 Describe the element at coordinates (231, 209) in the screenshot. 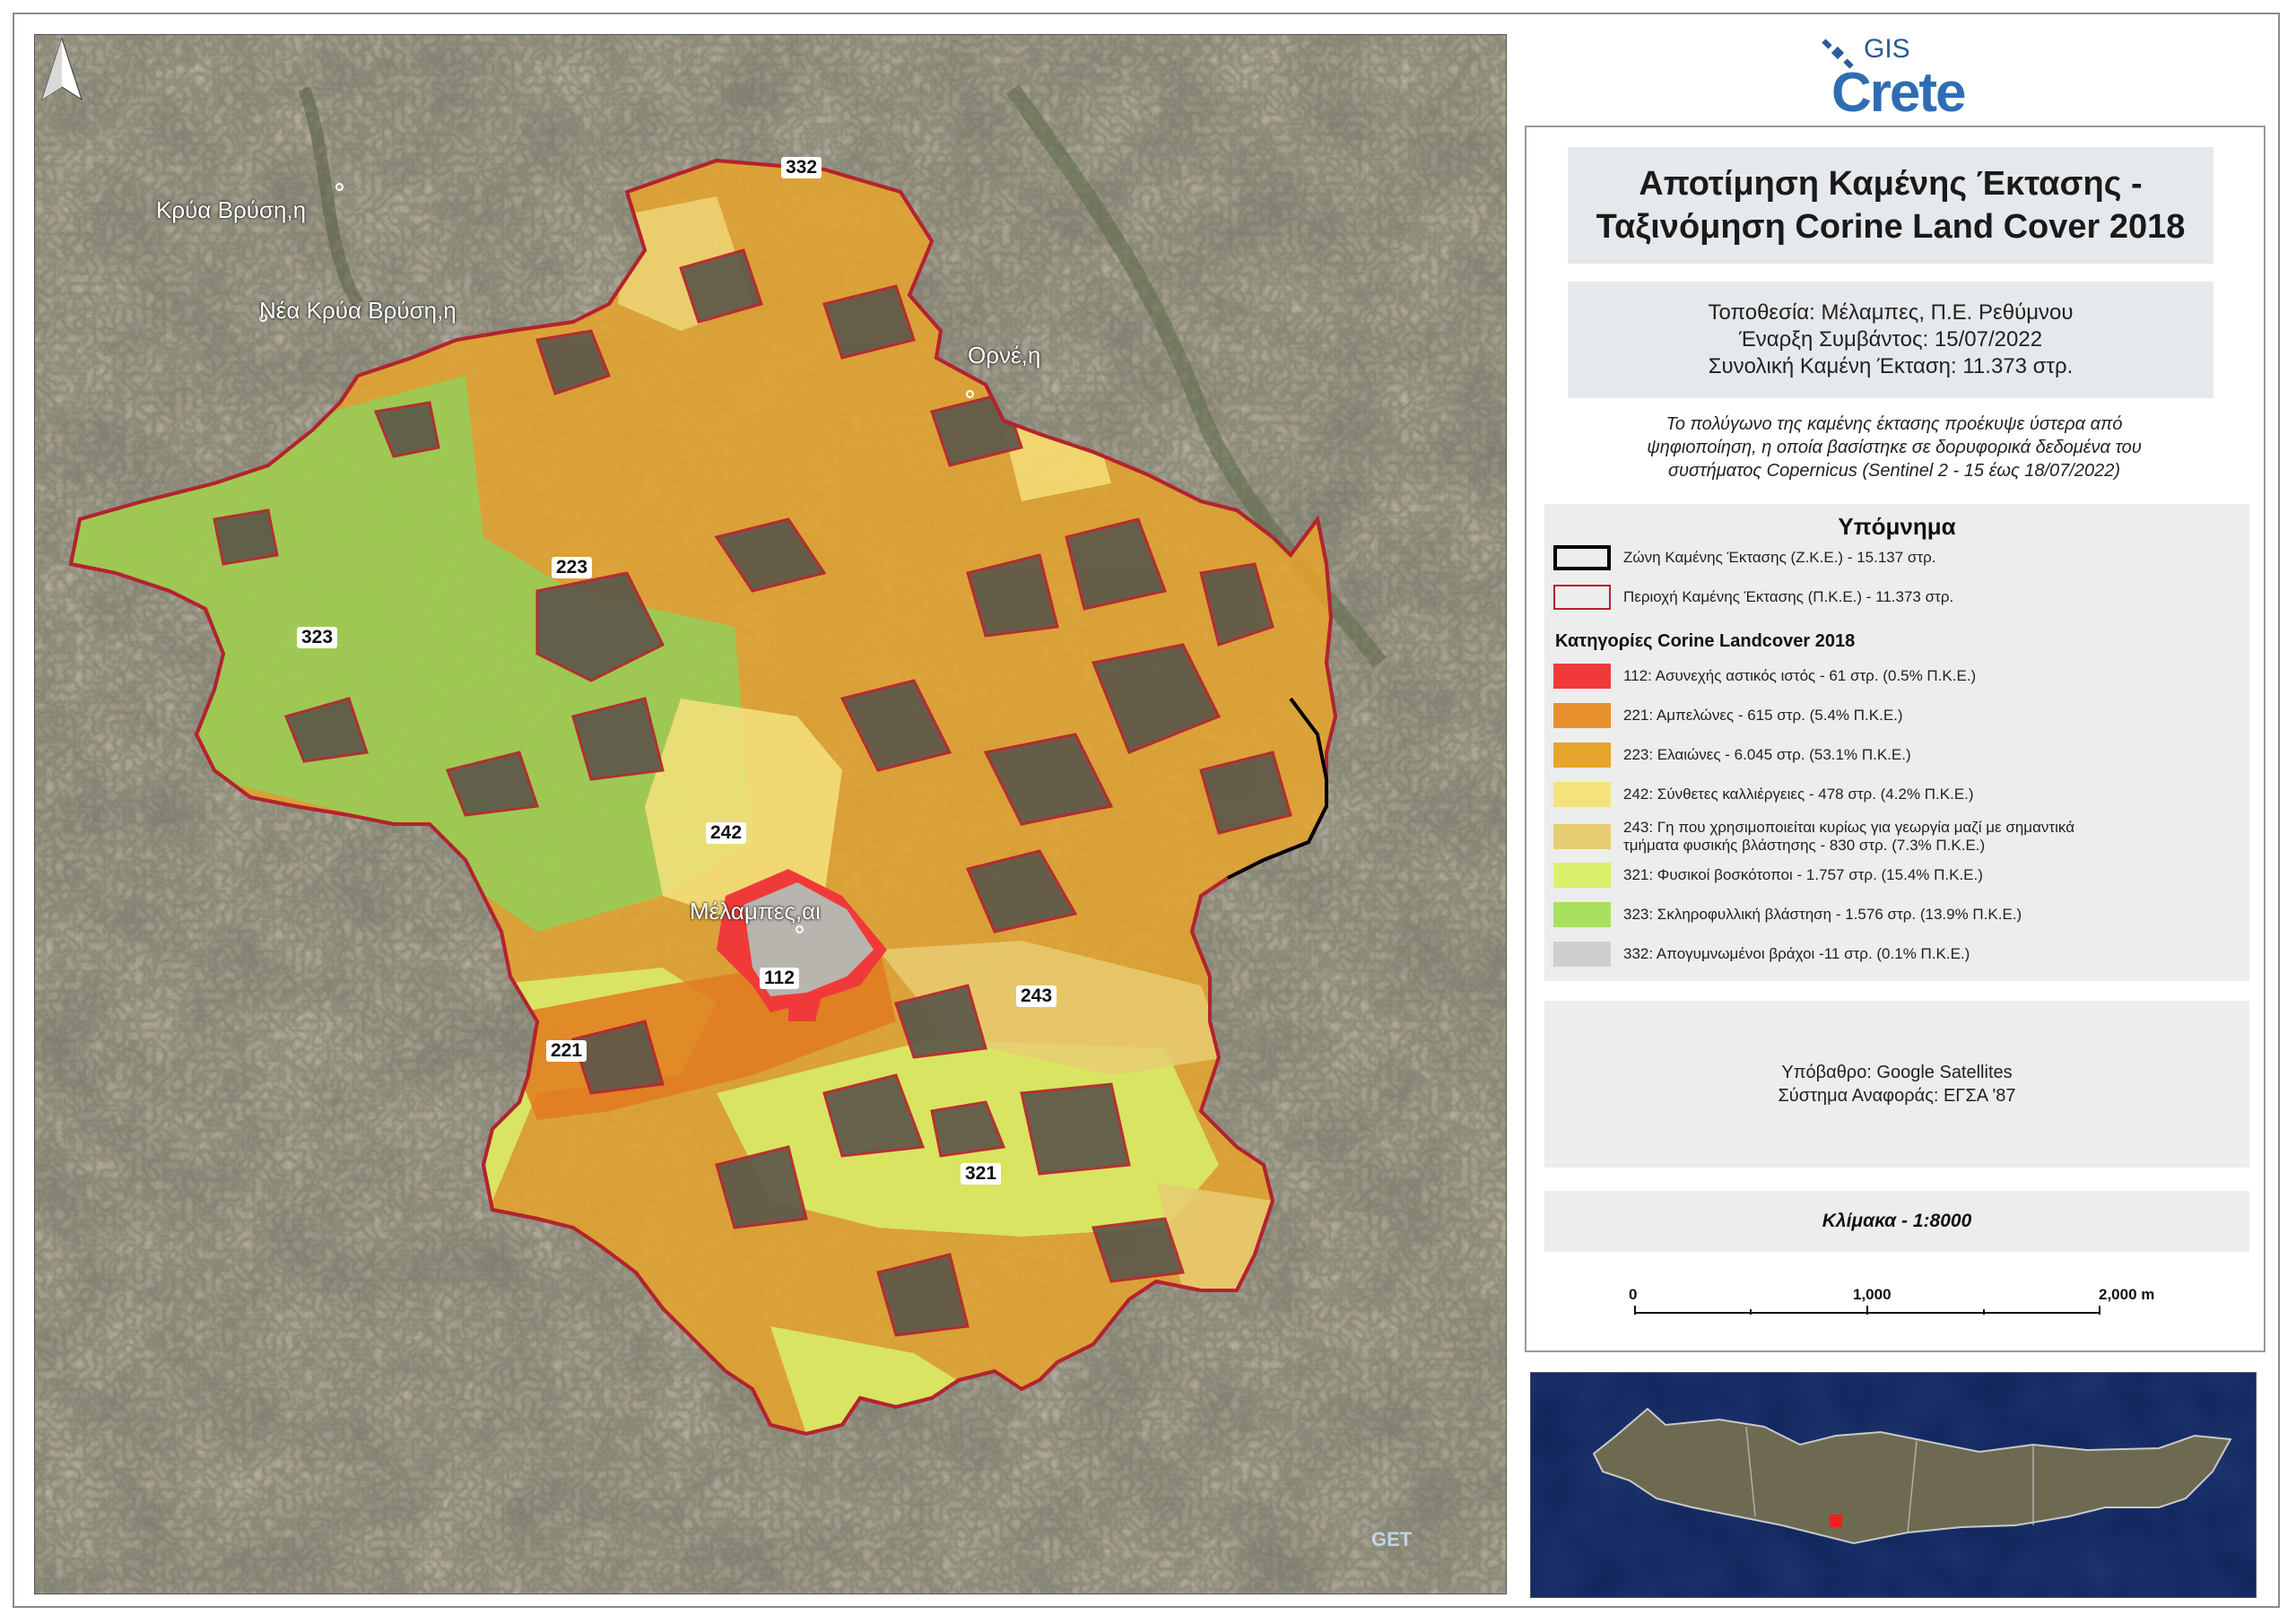

I see `place-label-krya-vrysi: Κρύα Βρύση,η` at that location.